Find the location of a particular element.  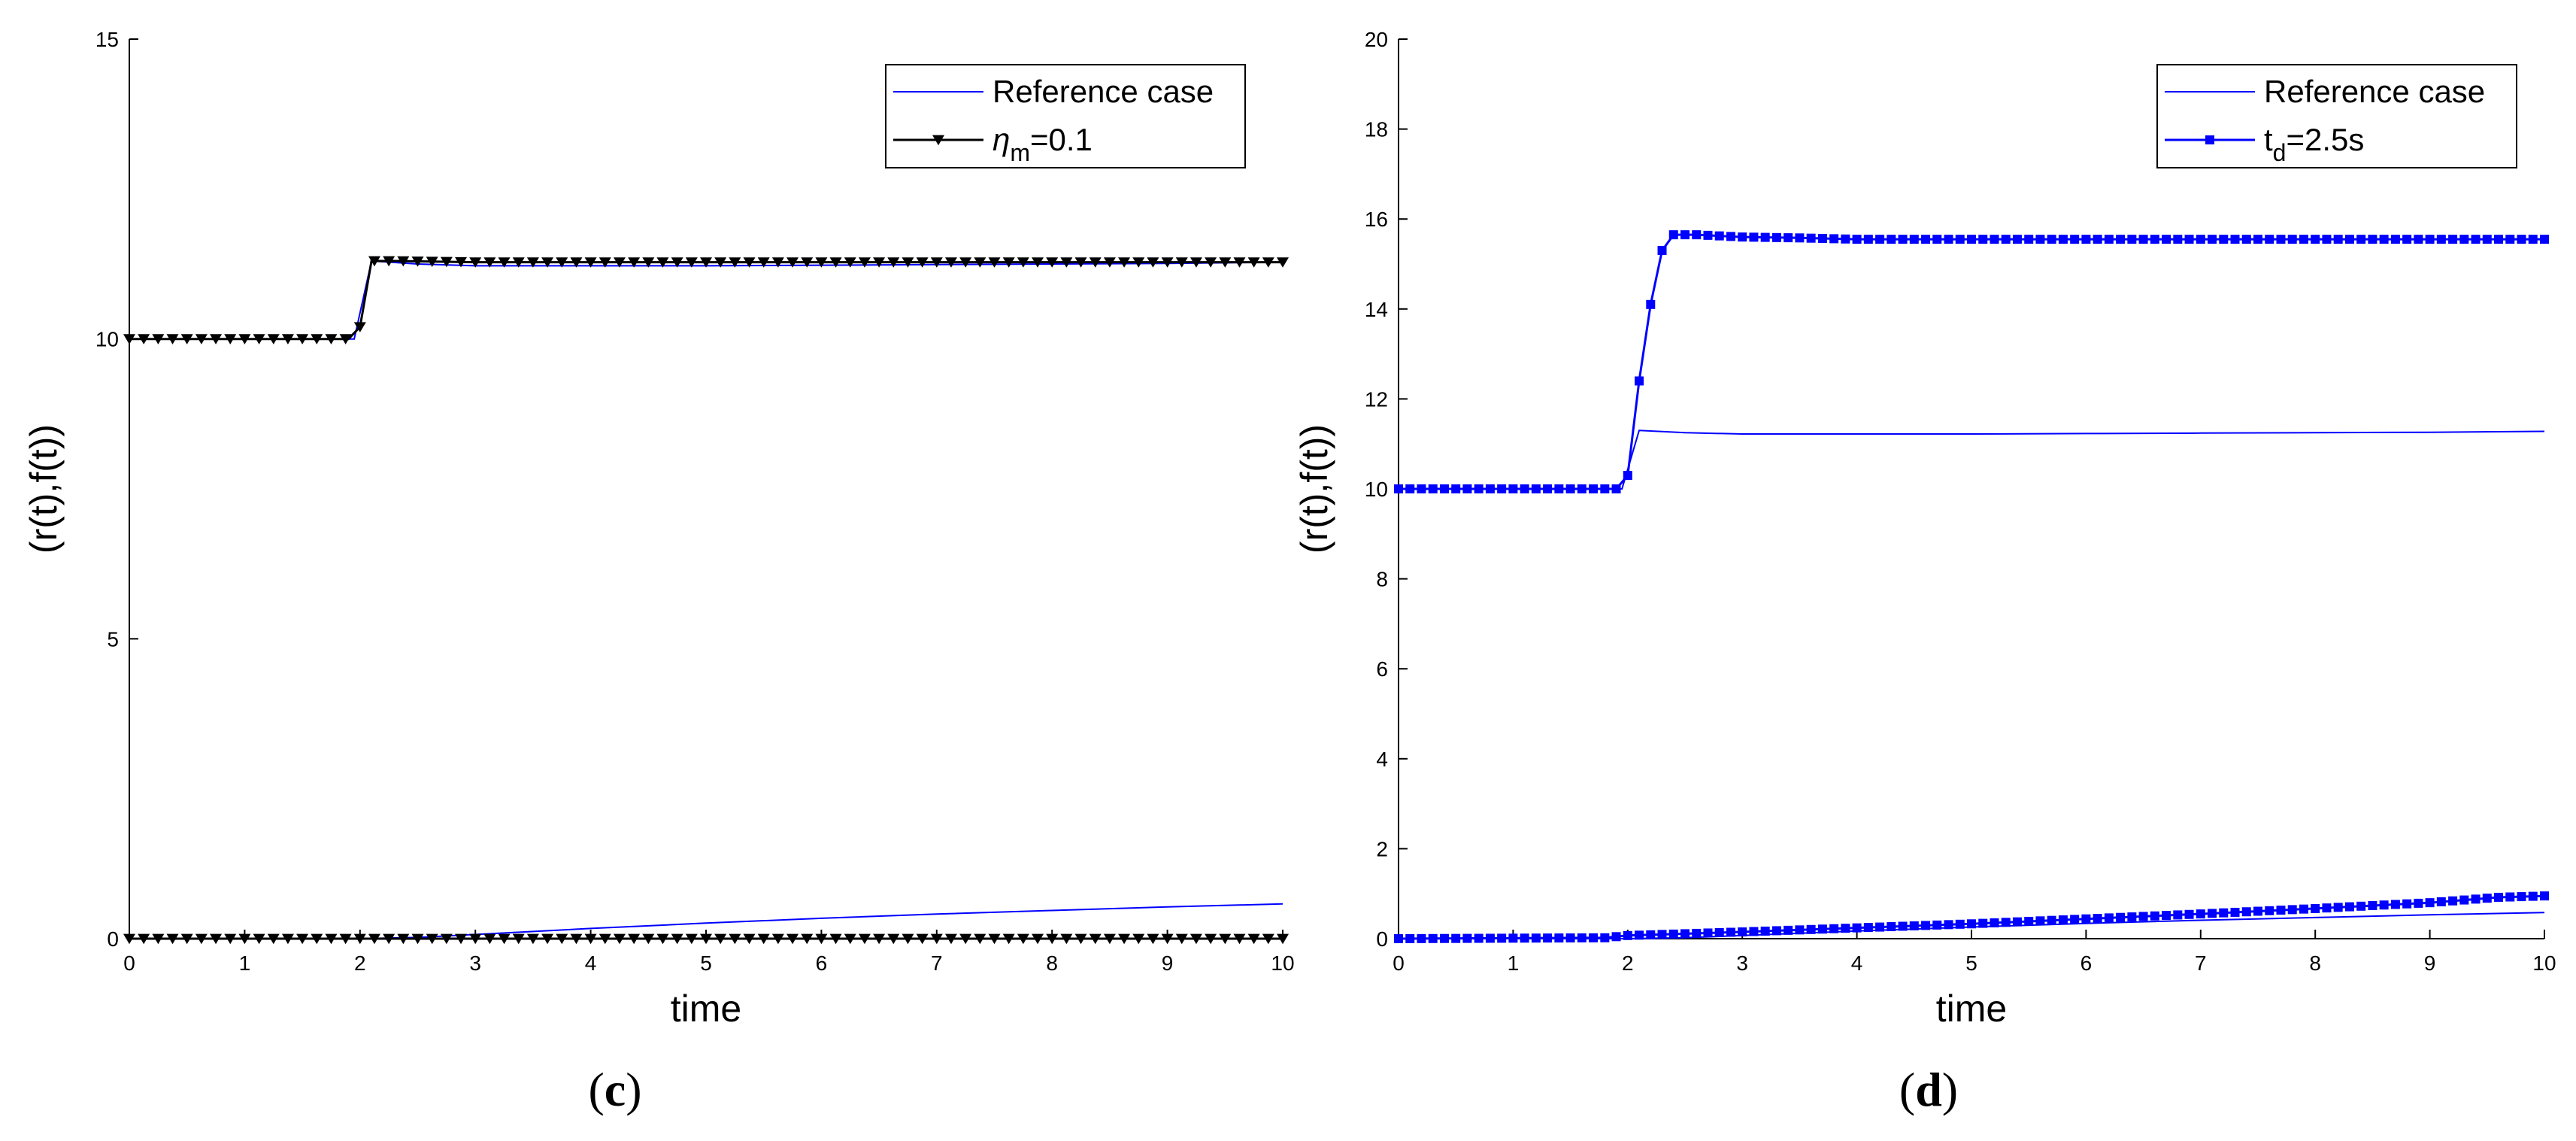

legend: Reference case td=2.5s is located at coordinates (2336, 116).